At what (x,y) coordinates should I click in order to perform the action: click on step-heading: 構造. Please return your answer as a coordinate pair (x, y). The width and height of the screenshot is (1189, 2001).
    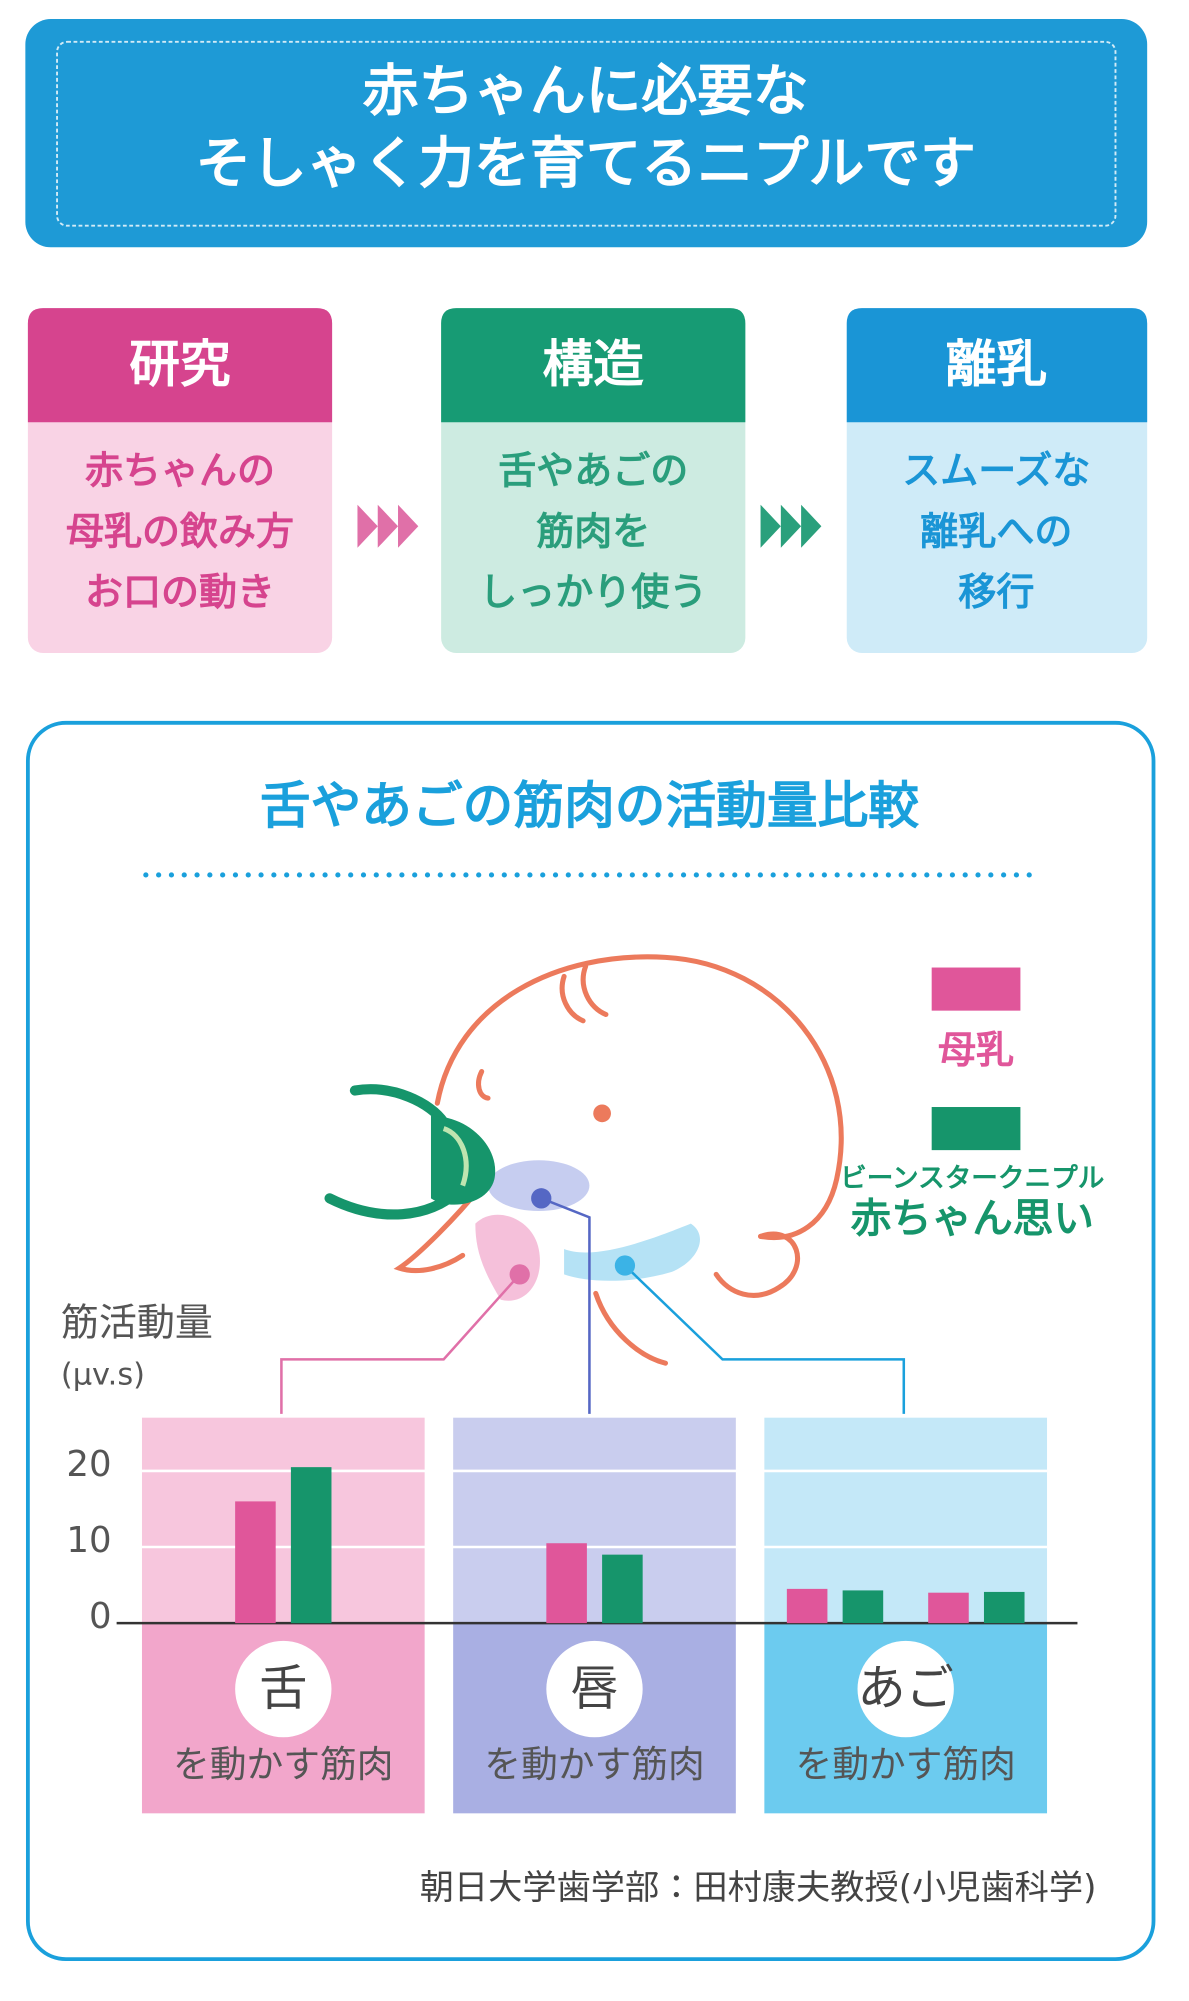
    Looking at the image, I should click on (594, 364).